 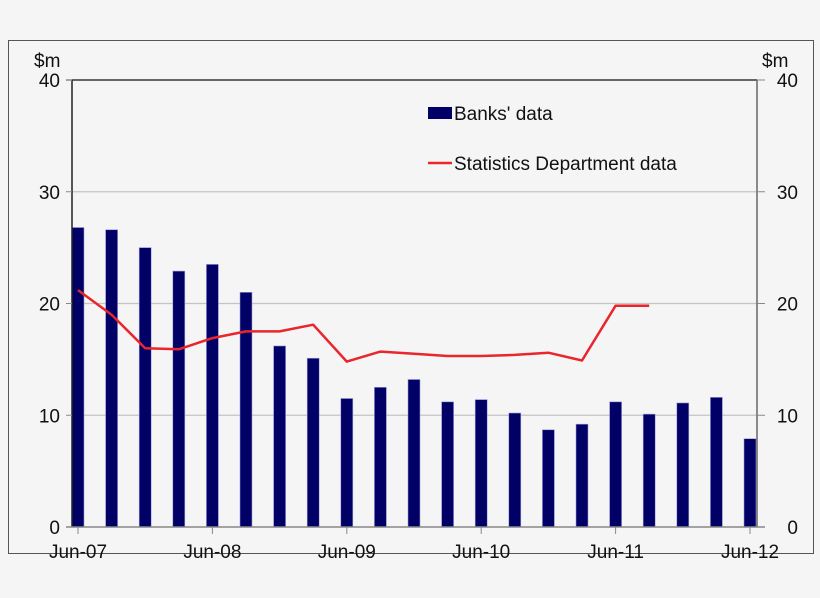 I want to click on y-axis-left-unit: $m, so click(x=47, y=61).